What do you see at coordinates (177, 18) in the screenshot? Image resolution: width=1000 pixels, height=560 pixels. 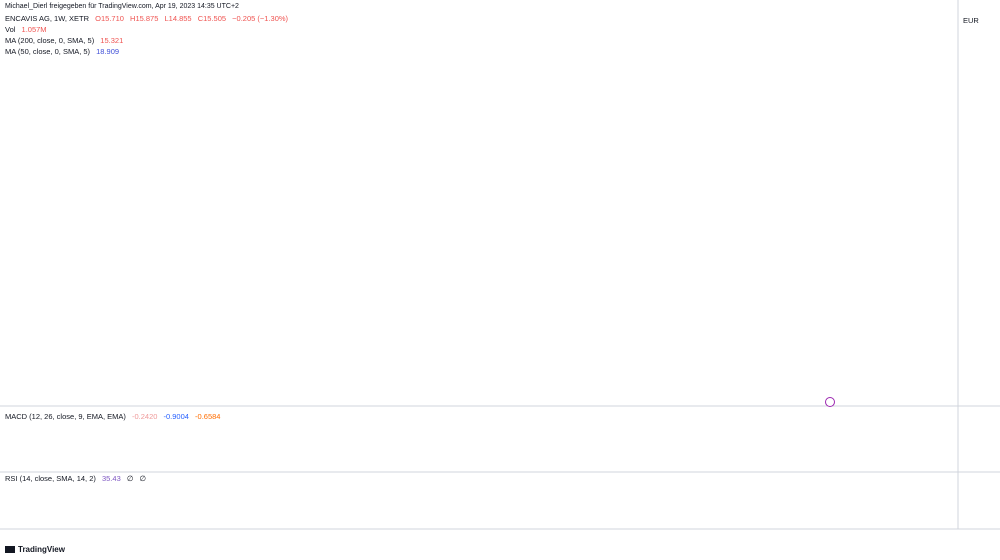 I see `low: L14.855` at bounding box center [177, 18].